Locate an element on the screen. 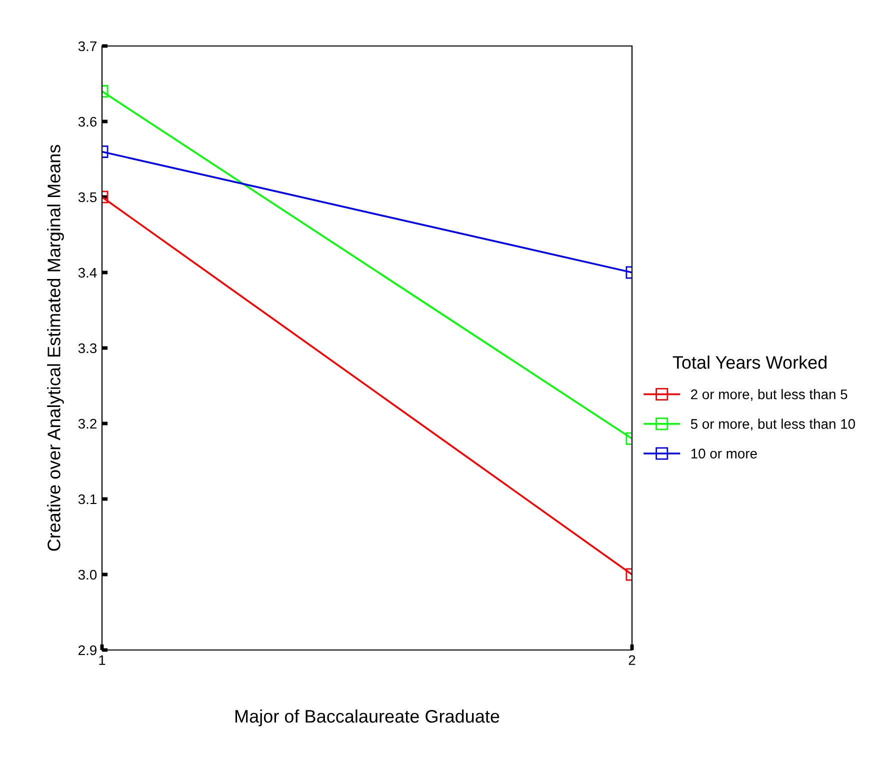  y-tick-label: 3.1 is located at coordinates (87, 499).